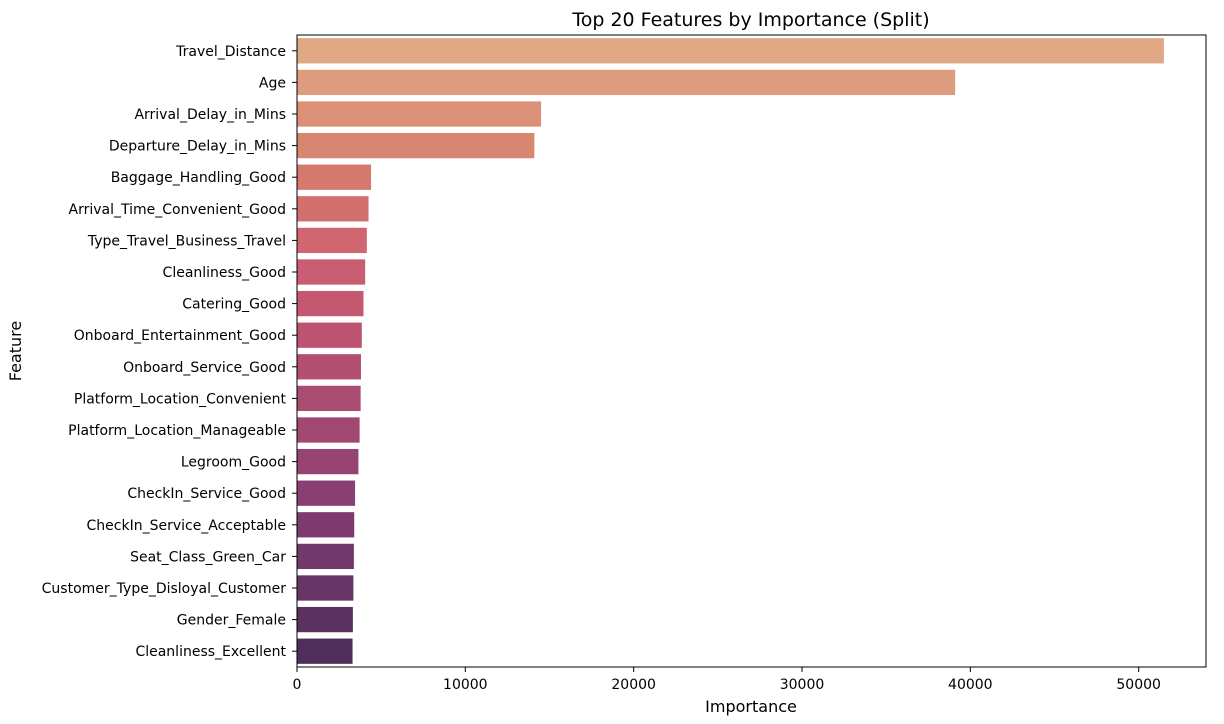 The image size is (1224, 724). Describe the element at coordinates (233, 463) in the screenshot. I see `y-tick-label: Legroom_Good` at that location.